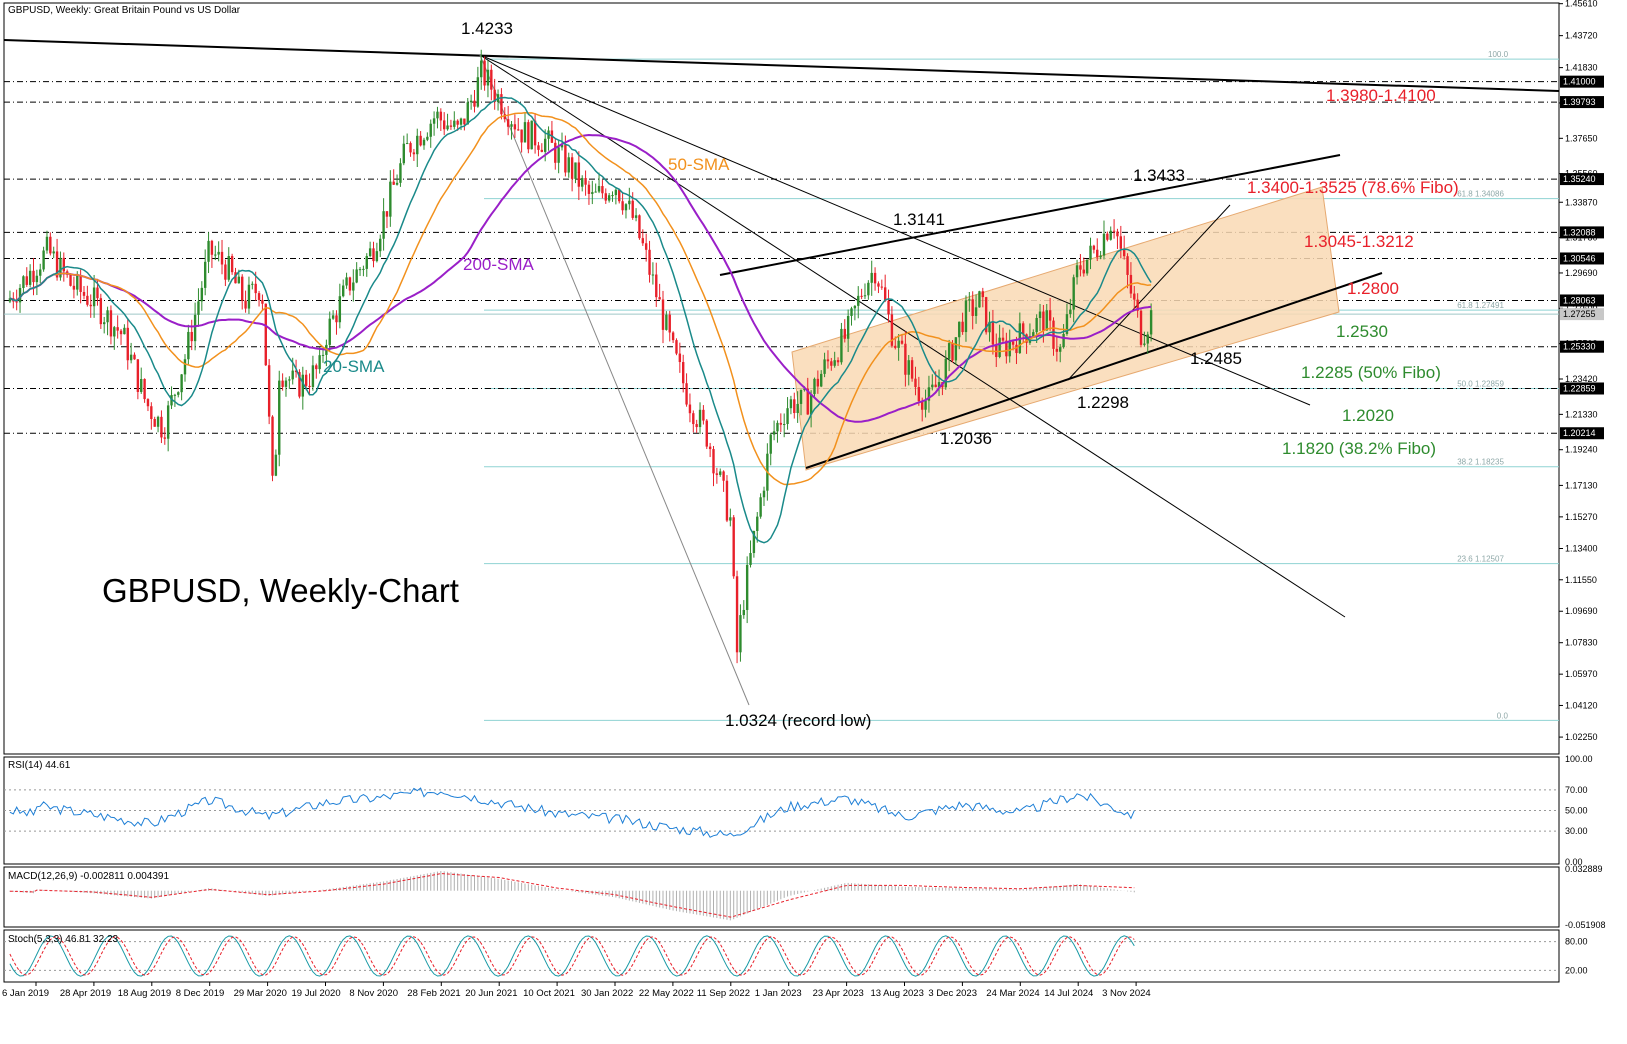 This screenshot has width=1627, height=1044. I want to click on y-tick-label: 1.17130, so click(1581, 485).